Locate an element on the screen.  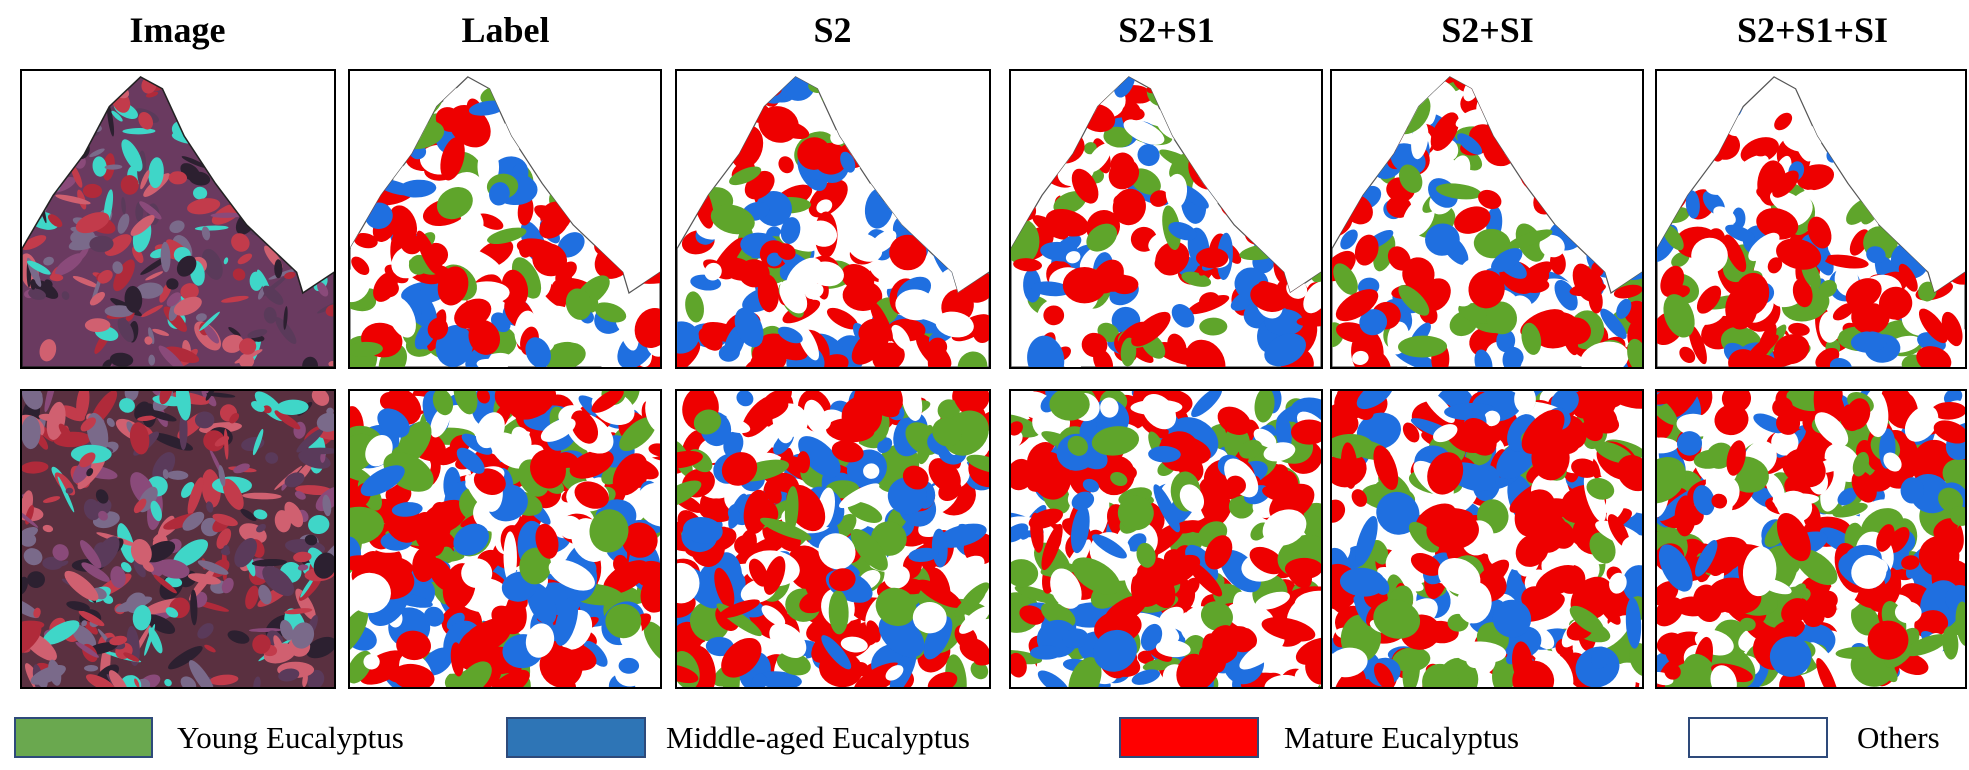
classification-map-row1-label is located at coordinates (505, 221).